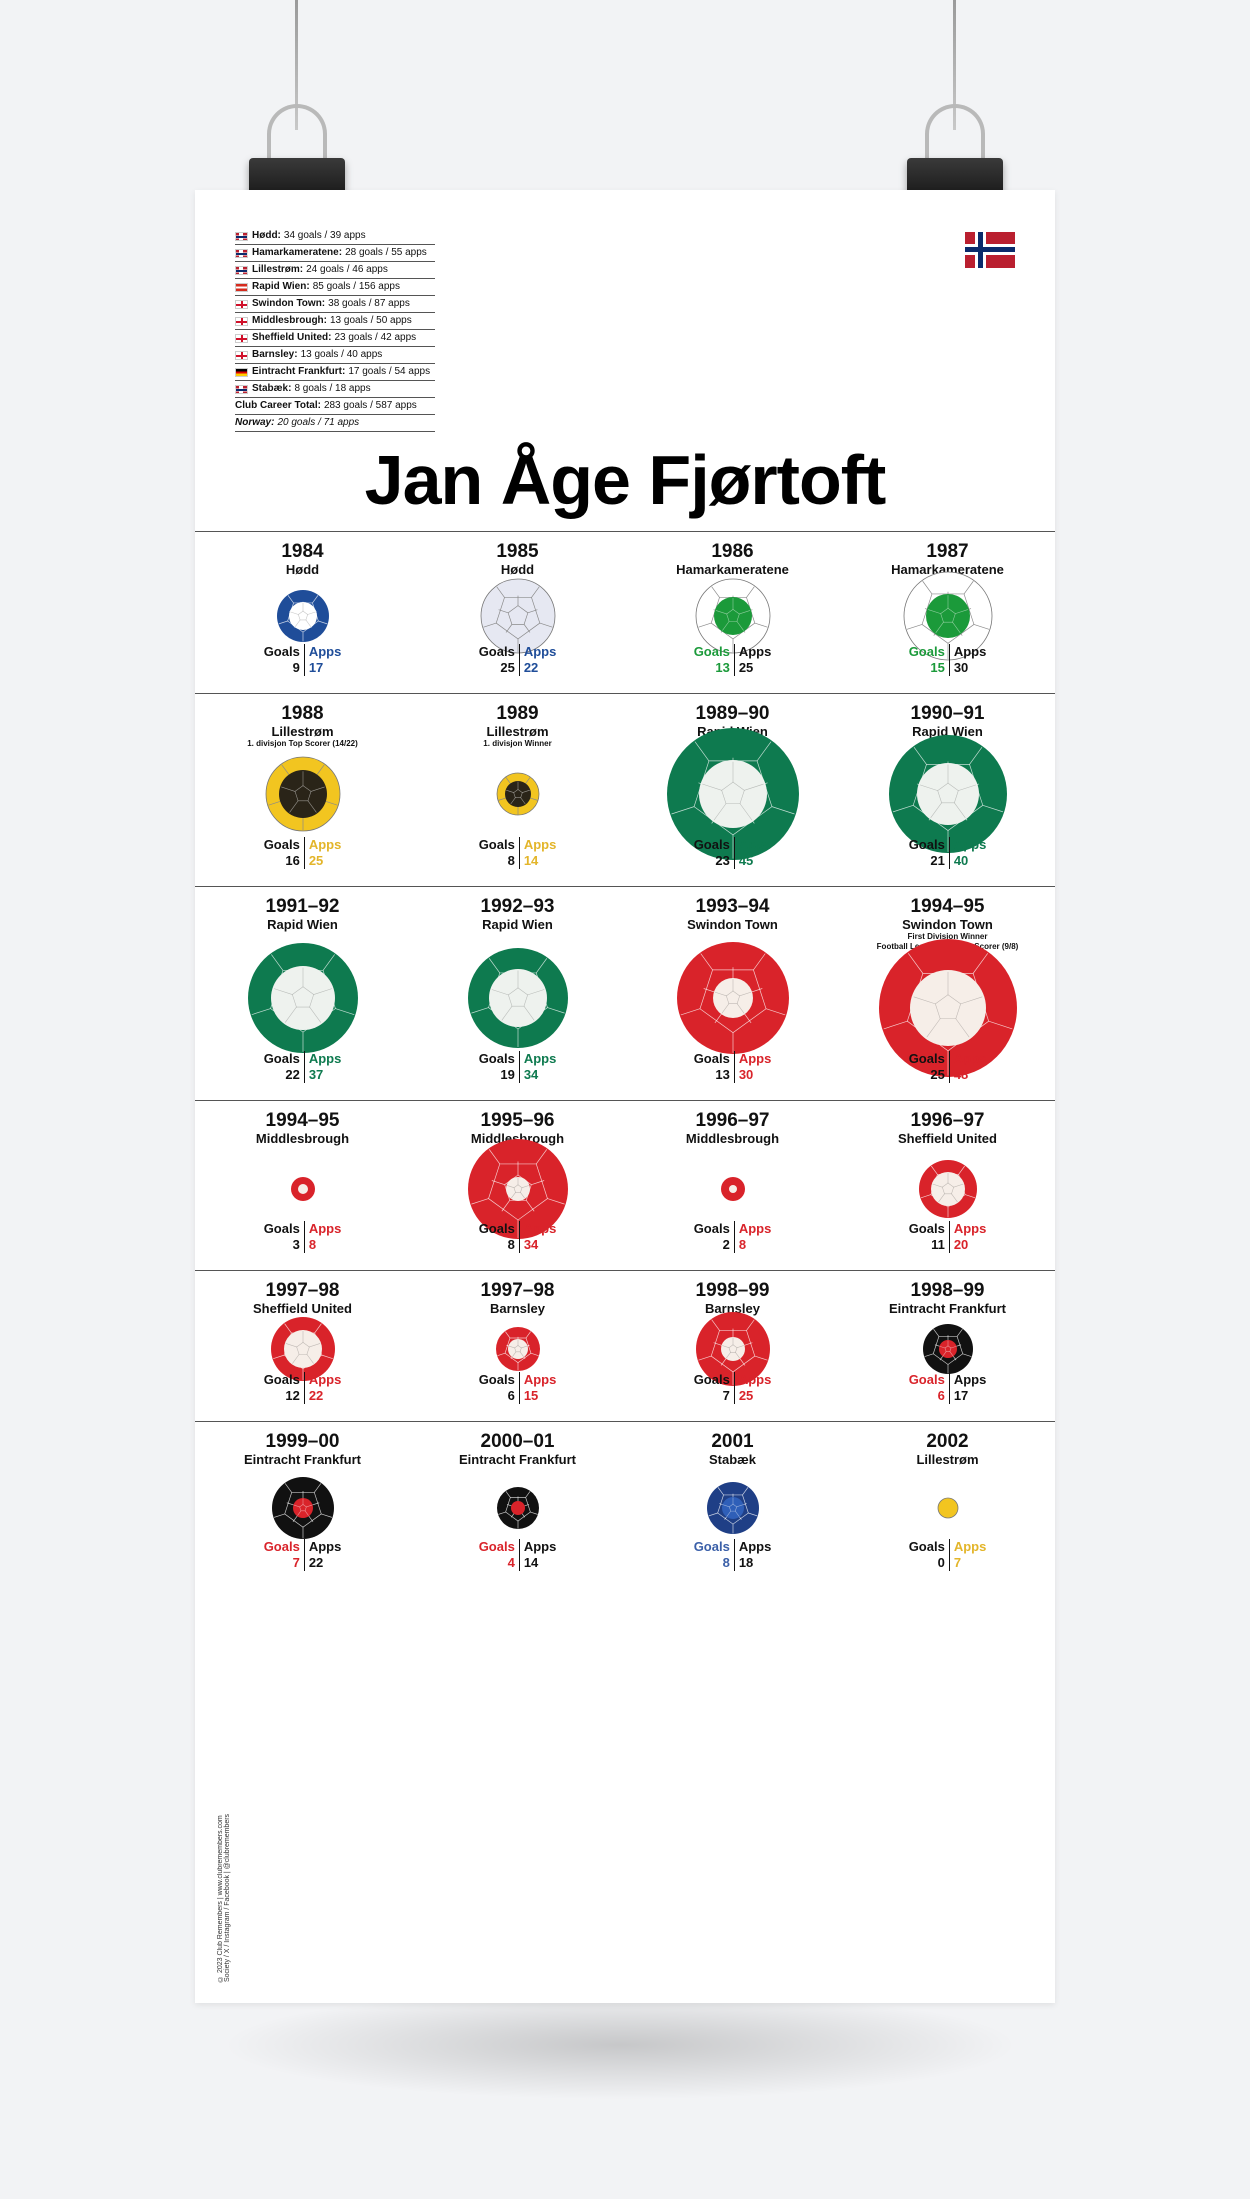 This screenshot has width=1250, height=2199. Describe the element at coordinates (722, 1074) in the screenshot. I see `goals-value: 13` at that location.